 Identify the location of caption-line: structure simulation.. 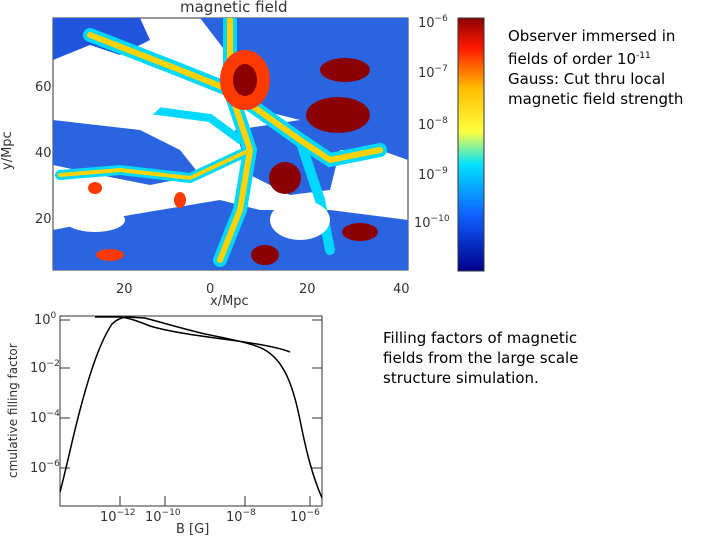
(461, 378).